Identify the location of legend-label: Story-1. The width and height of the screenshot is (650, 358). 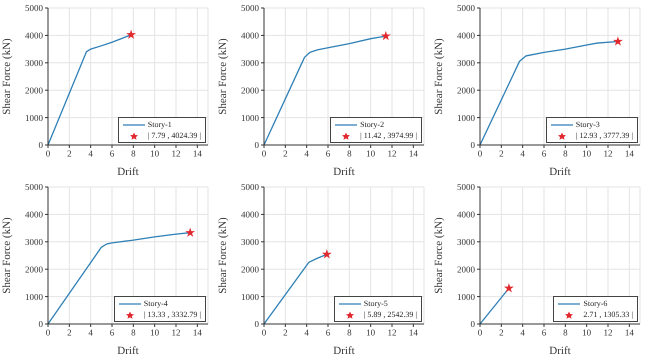
(160, 124).